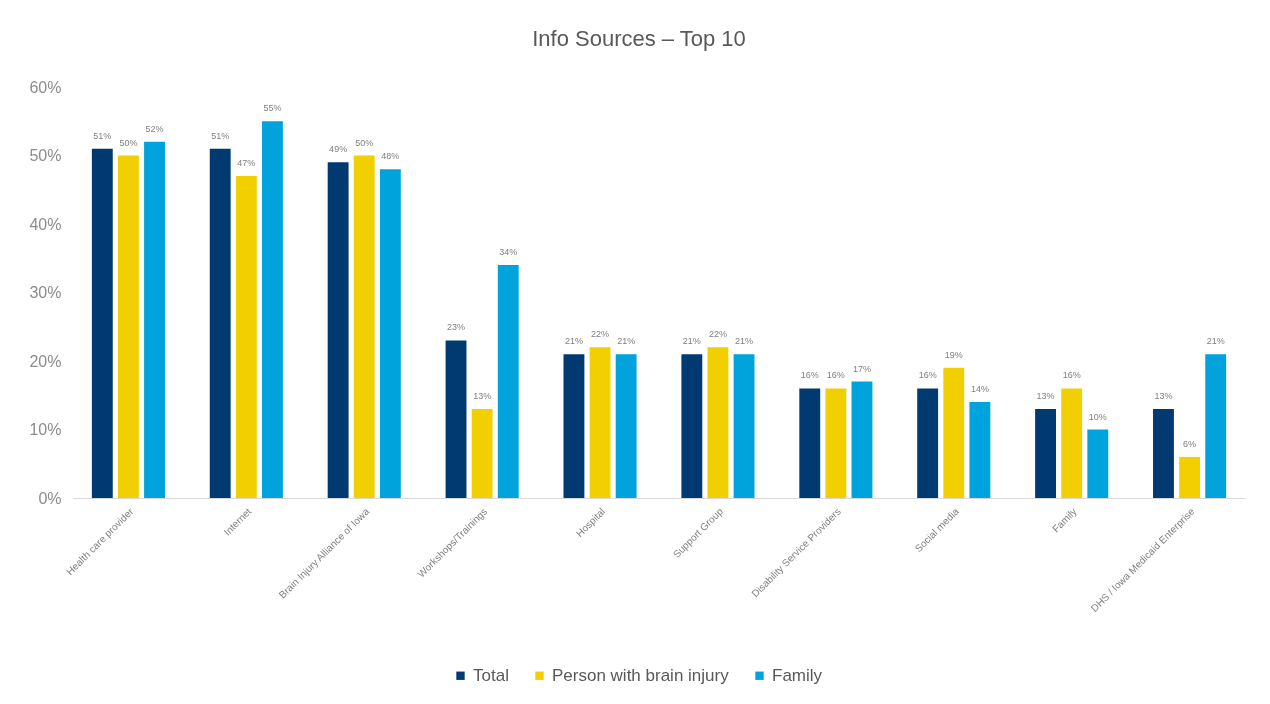 Image resolution: width=1270 pixels, height=704 pixels. I want to click on data-label: 19%, so click(953, 354).